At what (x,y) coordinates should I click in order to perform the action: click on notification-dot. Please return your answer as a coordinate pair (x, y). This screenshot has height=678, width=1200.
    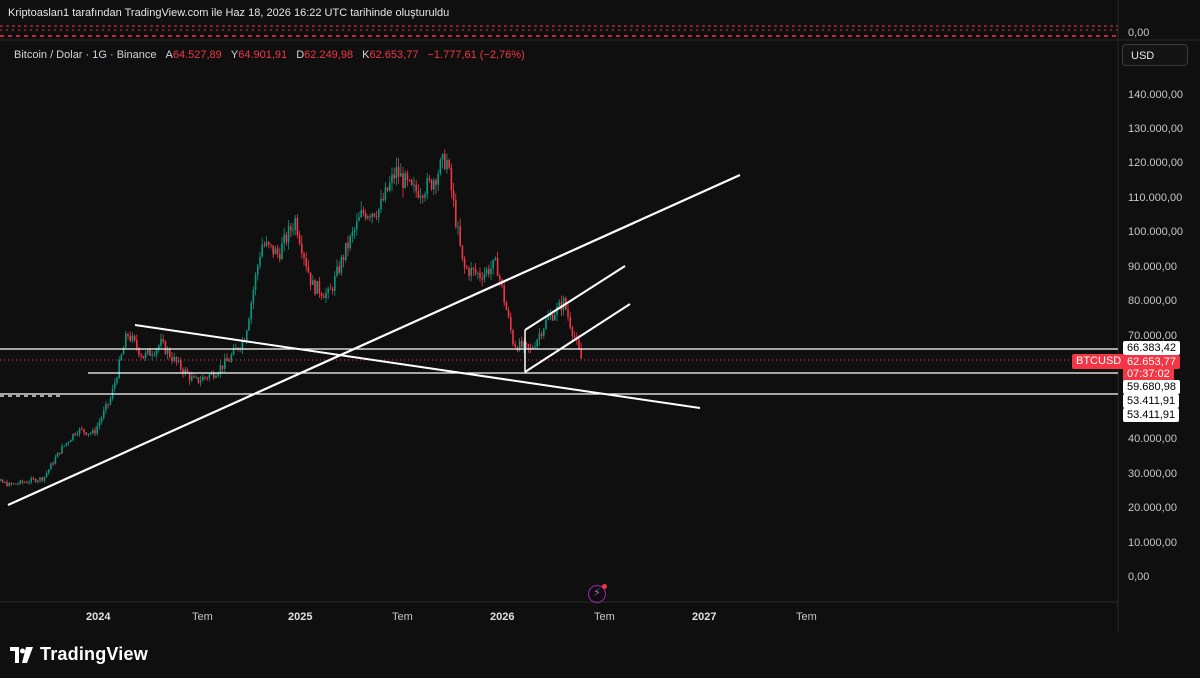
    Looking at the image, I should click on (604, 586).